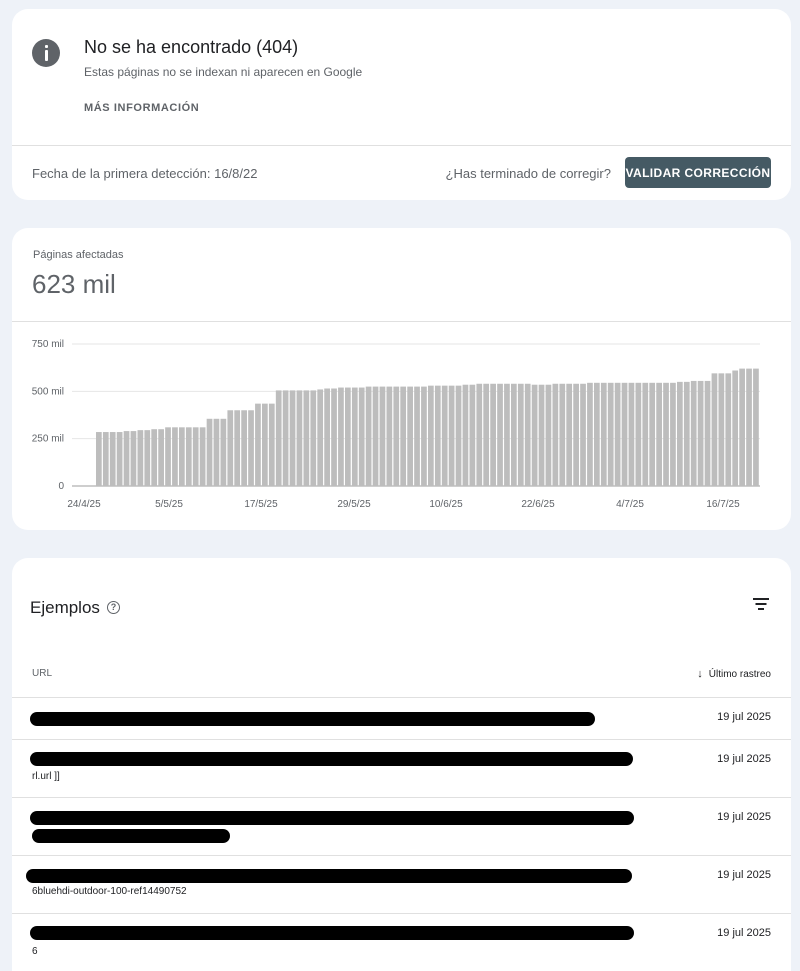 Image resolution: width=800 pixels, height=971 pixels. I want to click on x-tick-label: 4/7/25, so click(630, 504).